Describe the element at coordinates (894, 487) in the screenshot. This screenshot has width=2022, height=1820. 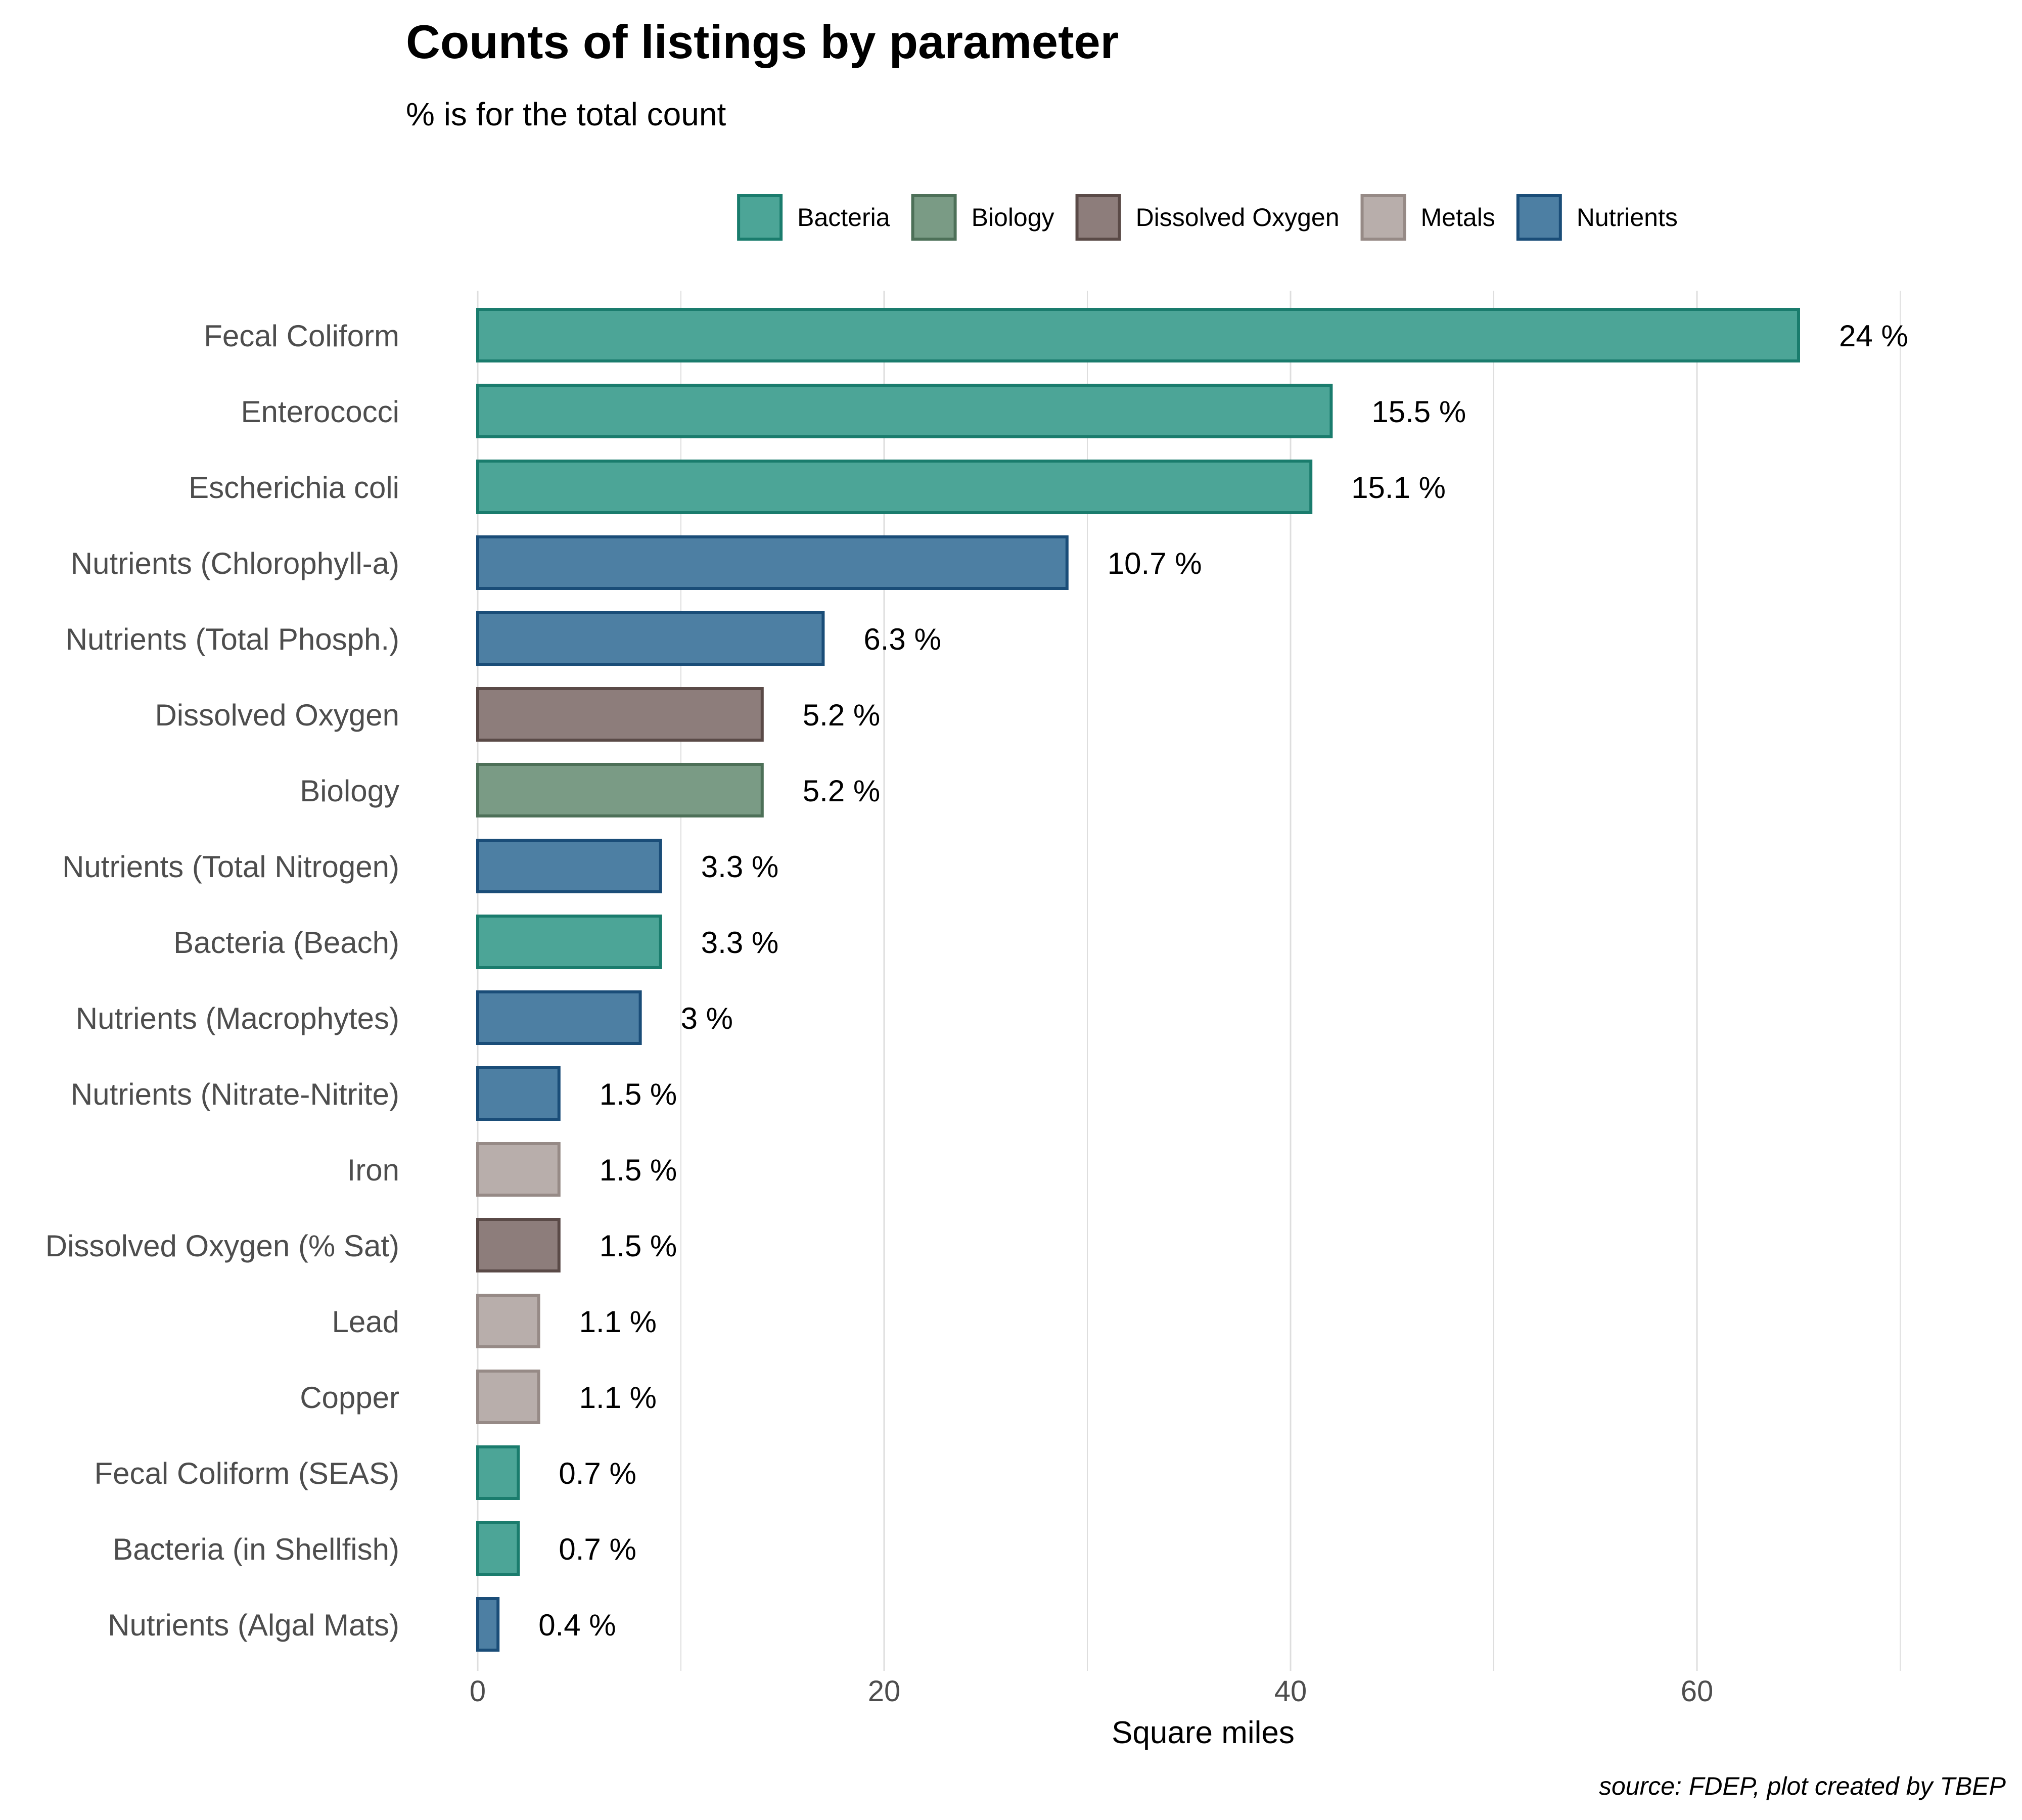
I see `bar-escherichia-coli` at that location.